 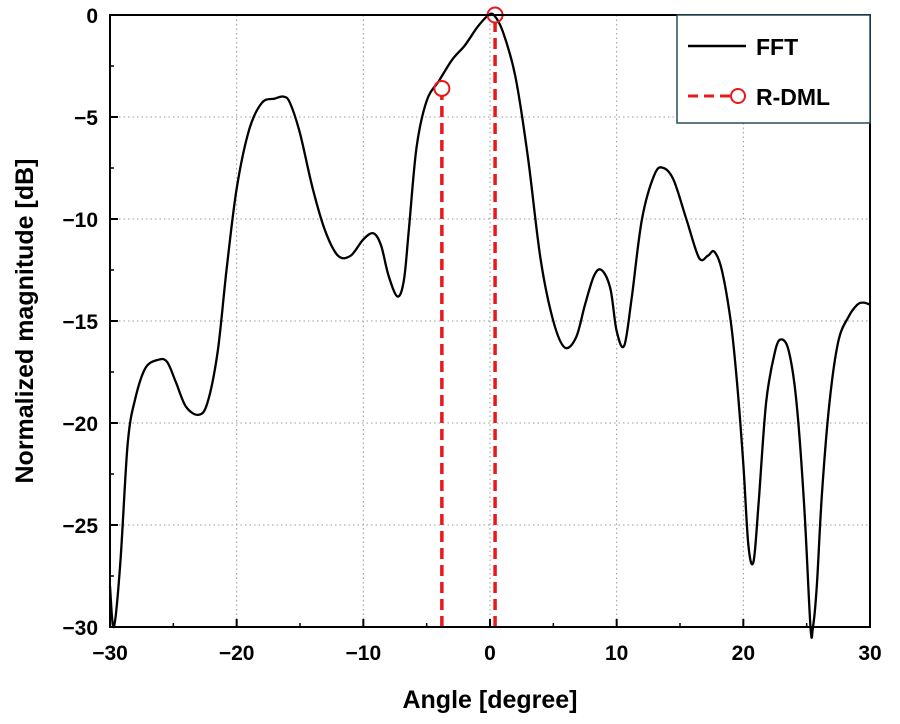 What do you see at coordinates (442, 88) in the screenshot?
I see `r-dml-marker` at bounding box center [442, 88].